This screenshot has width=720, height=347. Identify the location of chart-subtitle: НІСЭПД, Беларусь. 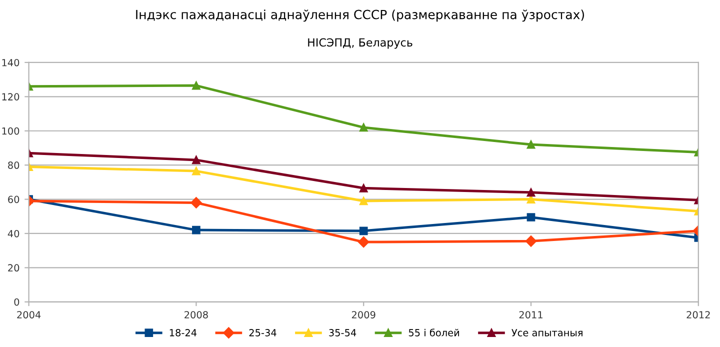
(360, 43).